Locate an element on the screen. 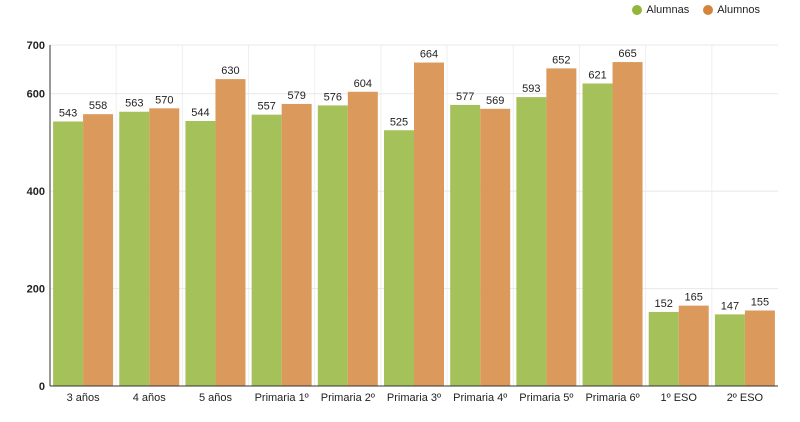 This screenshot has height=422, width=800. chart-legend: Alumnas Alumnos is located at coordinates (696, 10).